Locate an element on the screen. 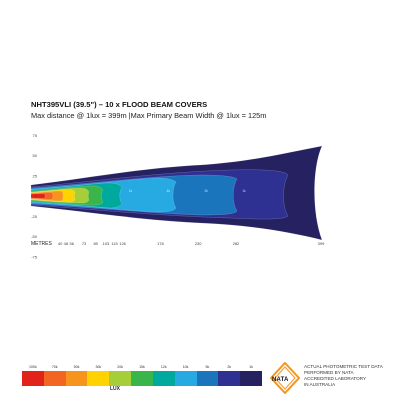 The height and width of the screenshot is (416, 416). y-tick-label: -25 is located at coordinates (34, 216).